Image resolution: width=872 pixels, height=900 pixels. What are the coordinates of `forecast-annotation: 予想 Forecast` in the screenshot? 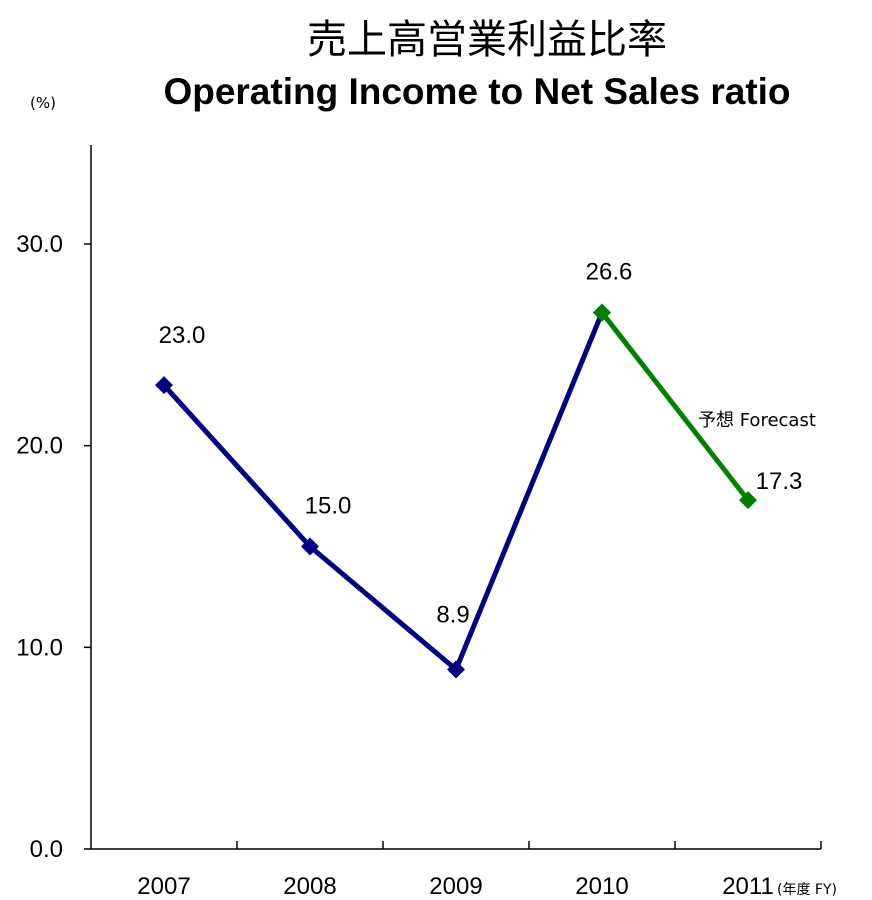 It's located at (757, 420).